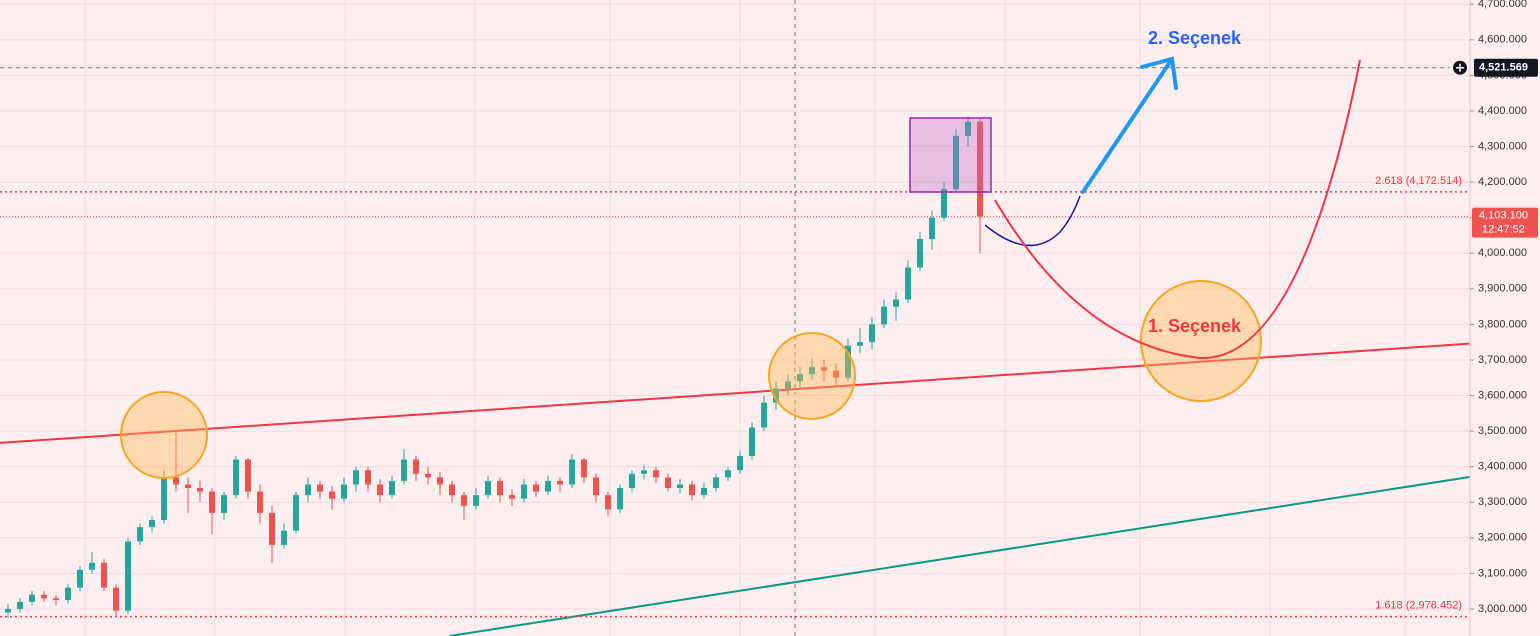 Image resolution: width=1540 pixels, height=636 pixels. I want to click on circle-marker, so click(164, 435).